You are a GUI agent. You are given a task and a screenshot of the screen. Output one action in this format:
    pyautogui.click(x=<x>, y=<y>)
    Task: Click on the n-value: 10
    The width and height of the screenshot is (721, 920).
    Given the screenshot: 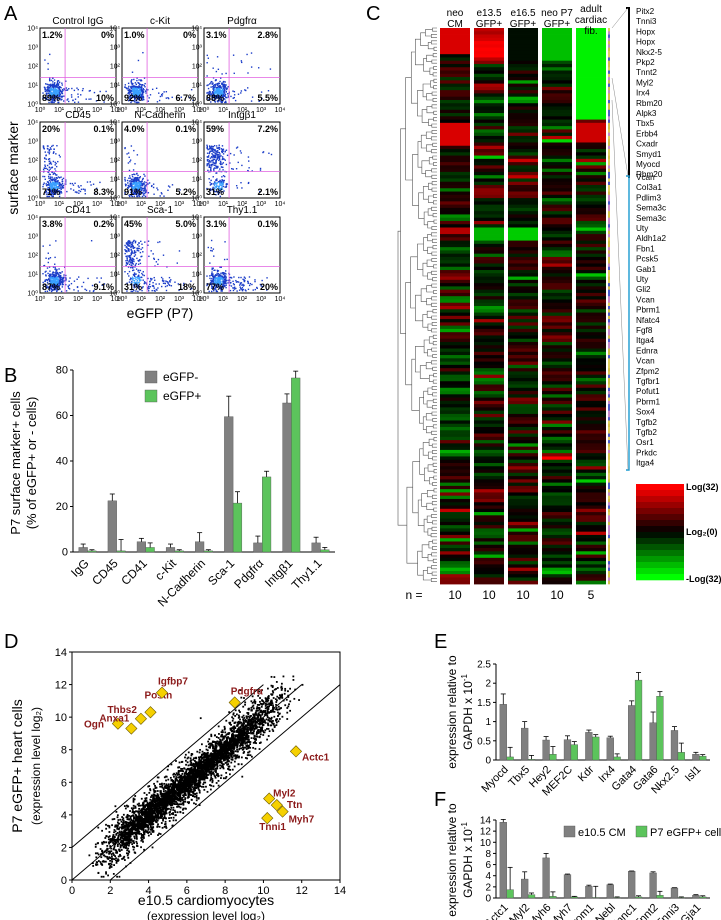 What is the action you would take?
    pyautogui.click(x=557, y=595)
    